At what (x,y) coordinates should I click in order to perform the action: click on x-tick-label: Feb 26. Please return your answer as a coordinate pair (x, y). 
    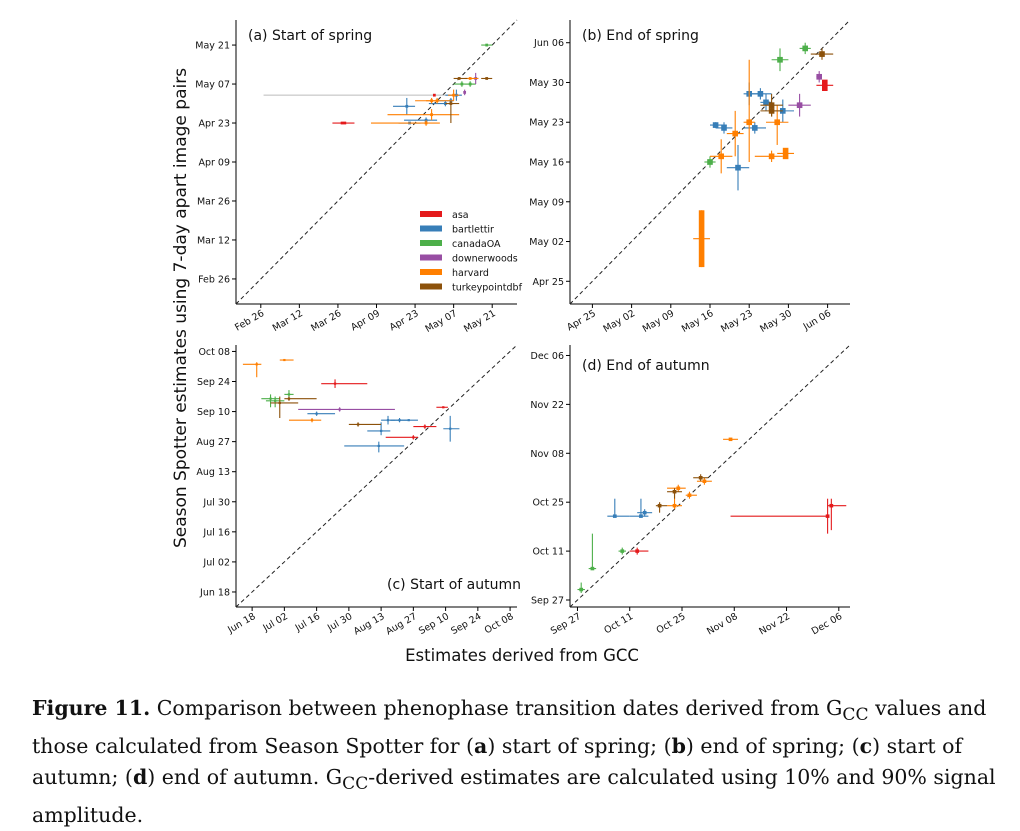
    Looking at the image, I should click on (249, 320).